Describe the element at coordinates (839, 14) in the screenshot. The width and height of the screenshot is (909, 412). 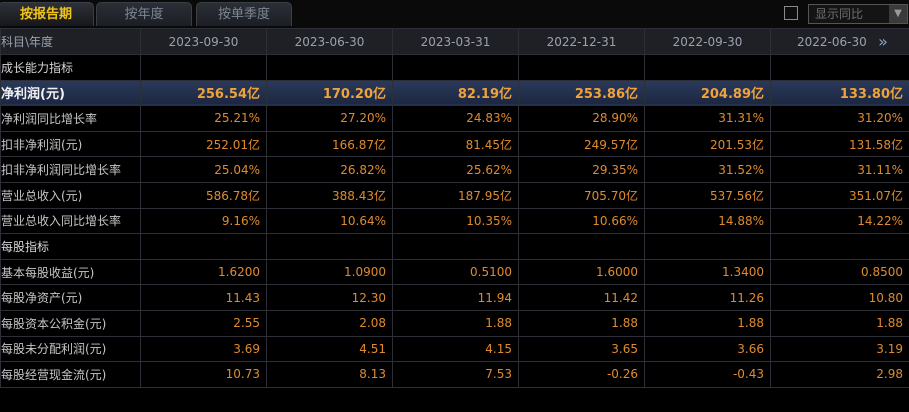
I see `compare-select-label: 显示同比` at that location.